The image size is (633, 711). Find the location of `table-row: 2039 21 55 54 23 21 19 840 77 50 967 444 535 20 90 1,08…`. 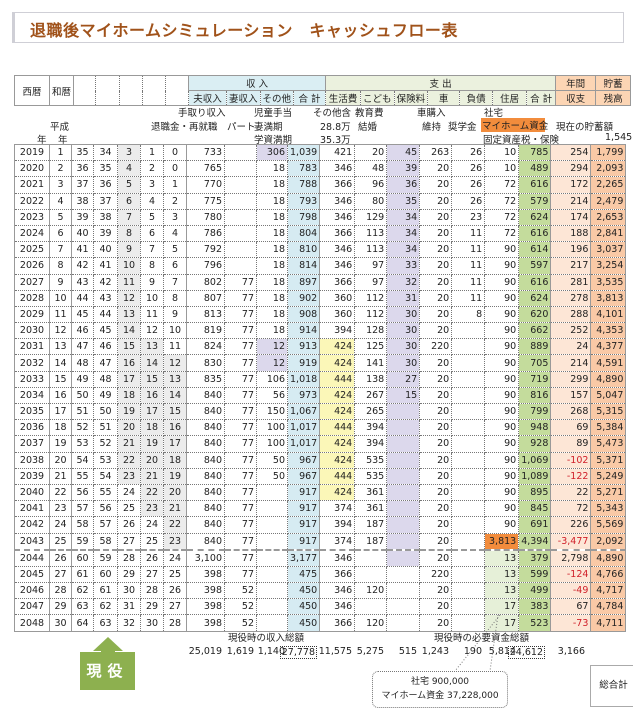

table-row: 2039 21 55 54 23 21 19 840 77 50 967 444 535 20 90 1,08… is located at coordinates (320, 476).